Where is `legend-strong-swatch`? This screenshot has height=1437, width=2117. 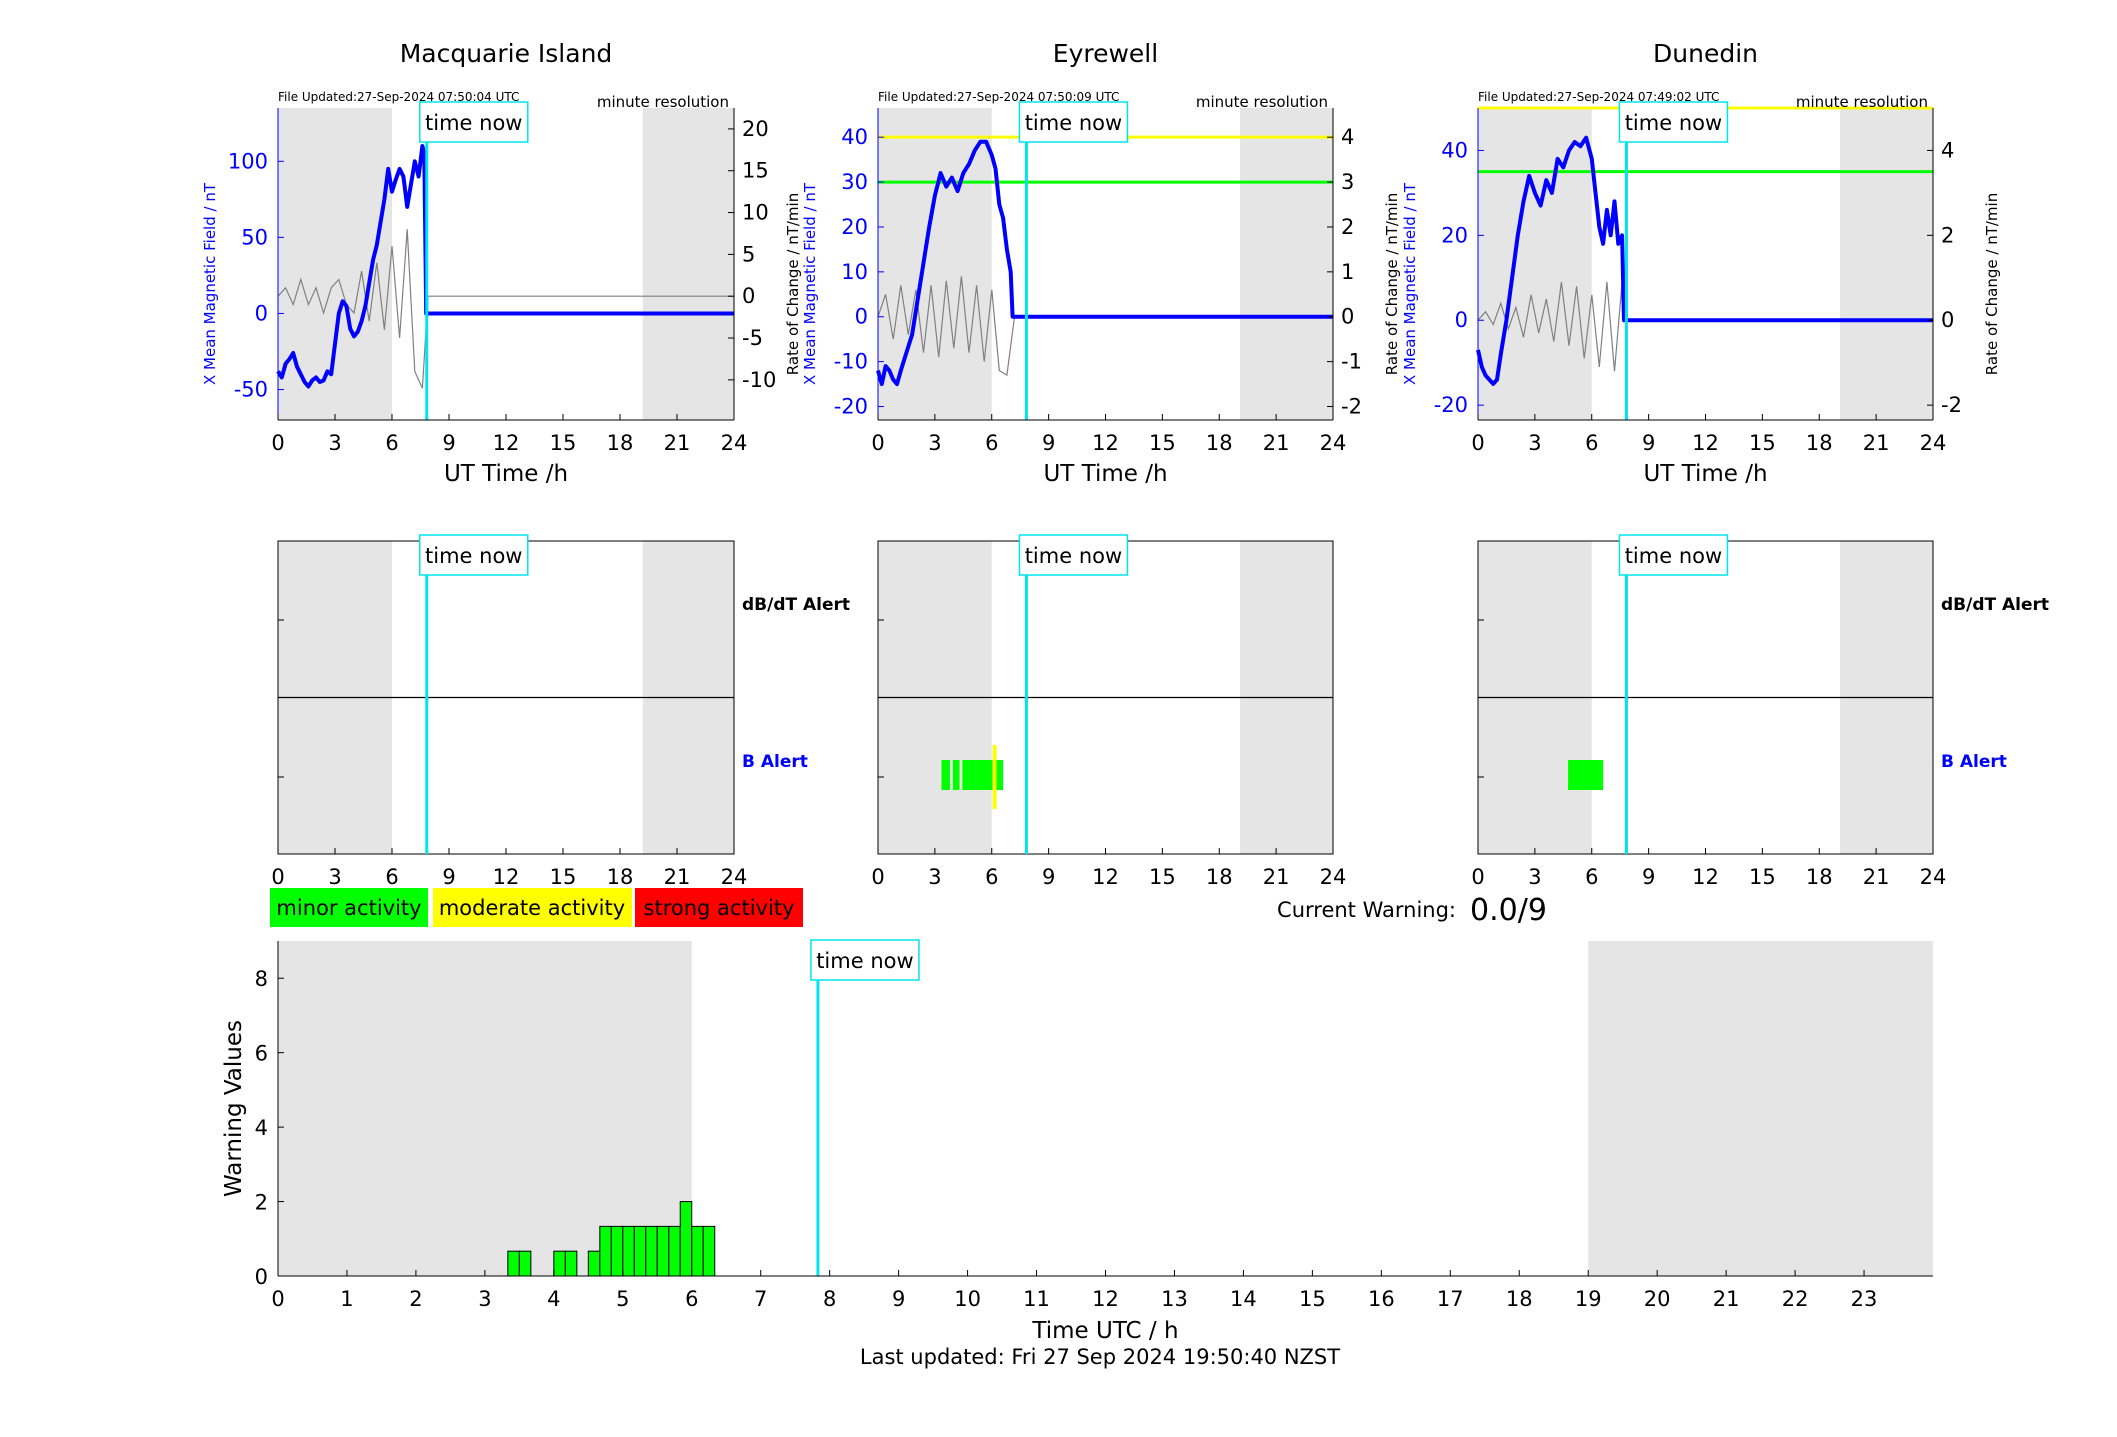 legend-strong-swatch is located at coordinates (719, 907).